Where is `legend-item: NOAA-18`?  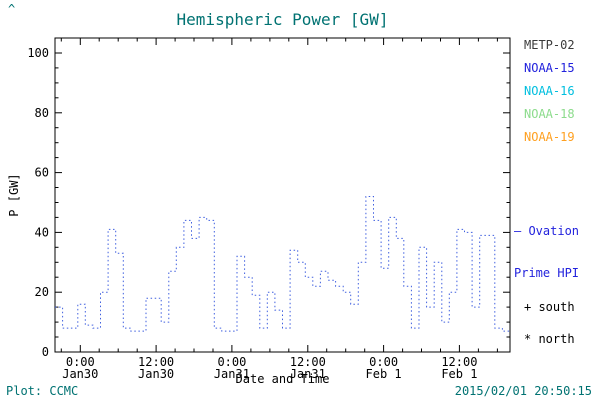
legend-item: NOAA-18 is located at coordinates (549, 114).